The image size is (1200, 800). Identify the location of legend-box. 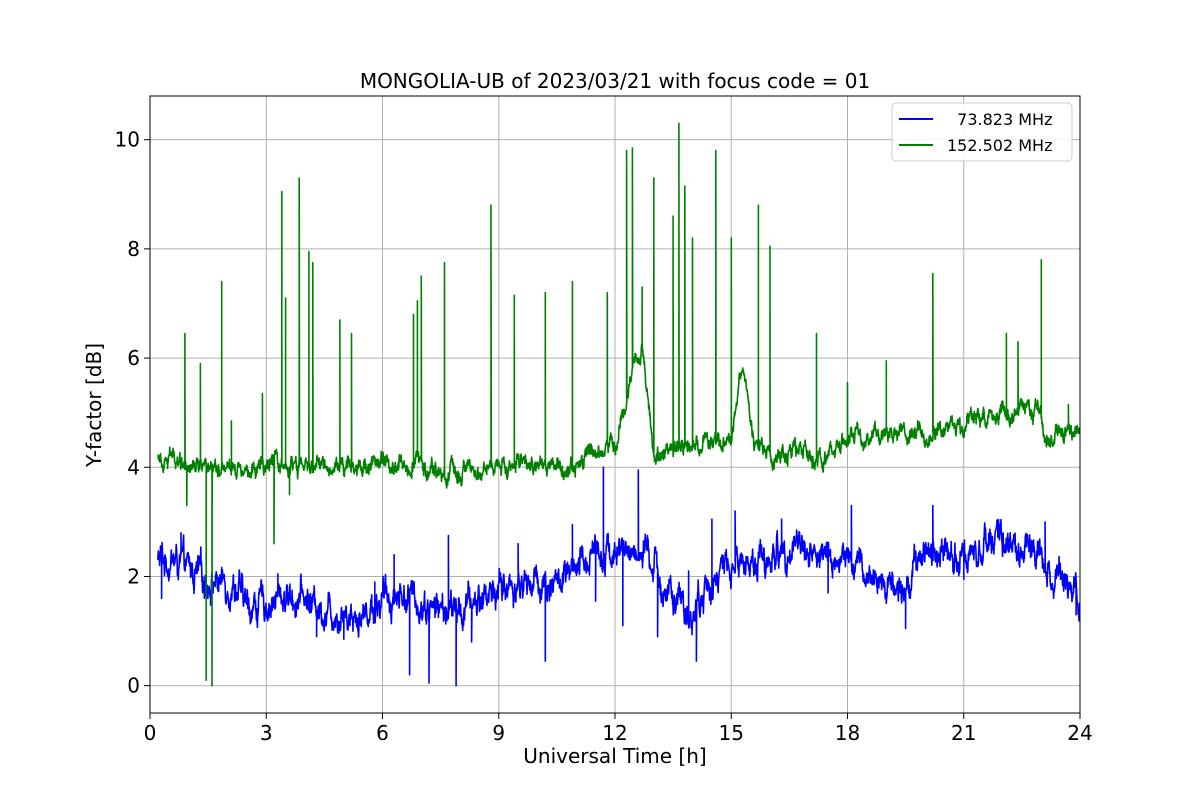
(982, 132).